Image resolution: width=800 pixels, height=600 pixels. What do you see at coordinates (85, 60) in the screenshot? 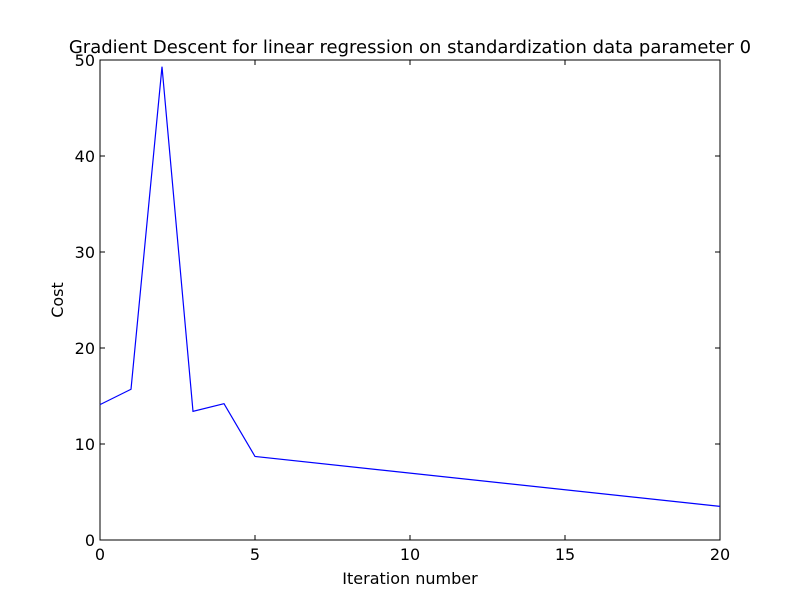
I see `y-tick-label: 50` at bounding box center [85, 60].